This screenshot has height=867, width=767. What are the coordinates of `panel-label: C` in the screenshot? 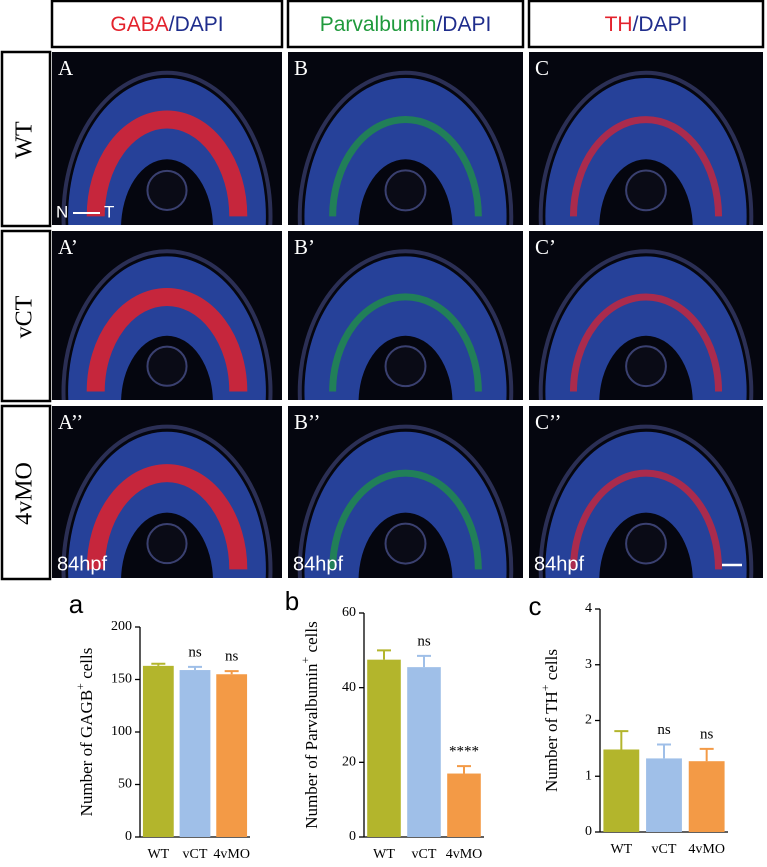 It's located at (542, 68).